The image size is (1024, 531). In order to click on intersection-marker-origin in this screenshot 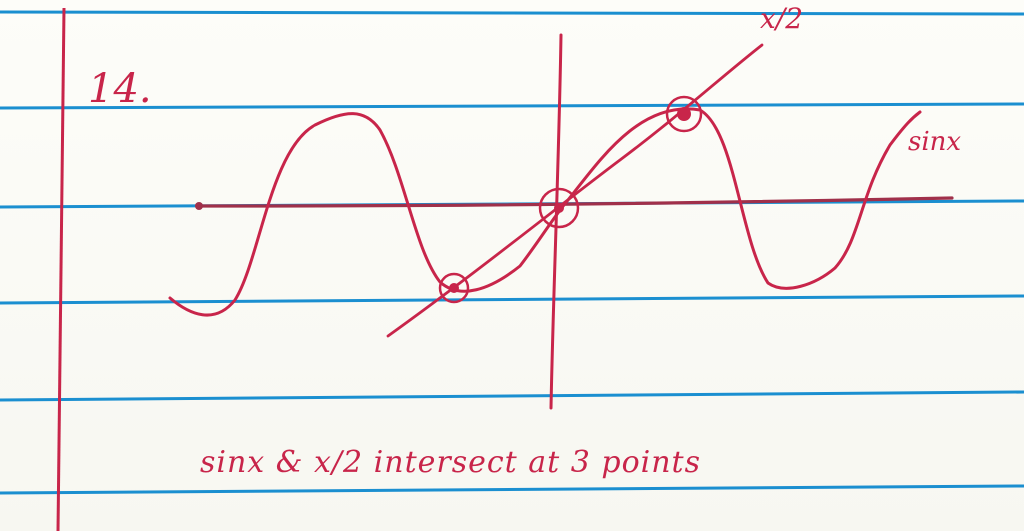, I will do `click(559, 208)`.